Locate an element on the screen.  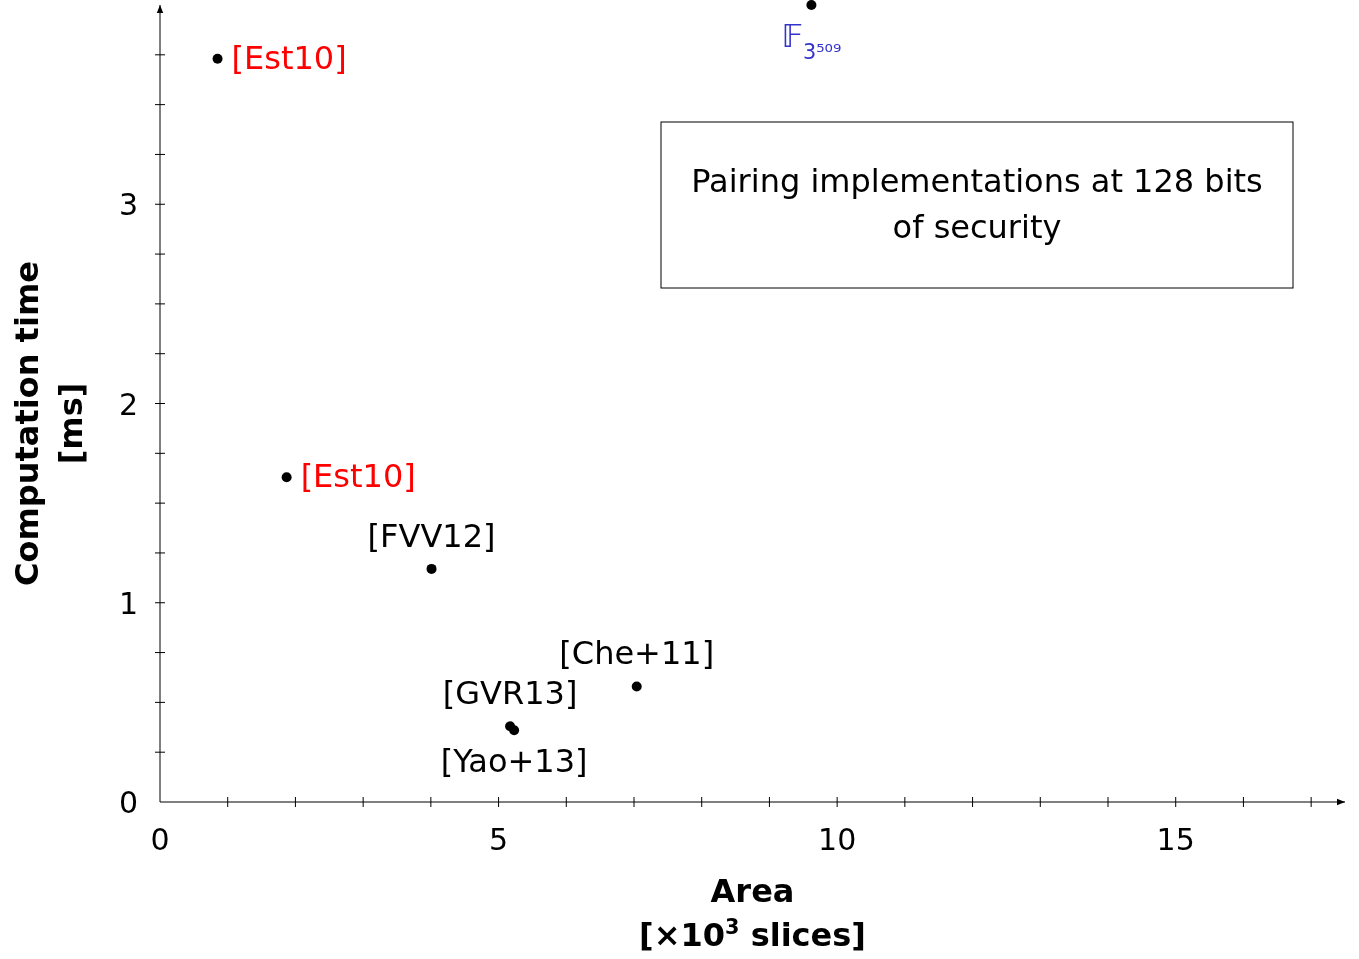
annotation: [FVV12] is located at coordinates (431, 535).